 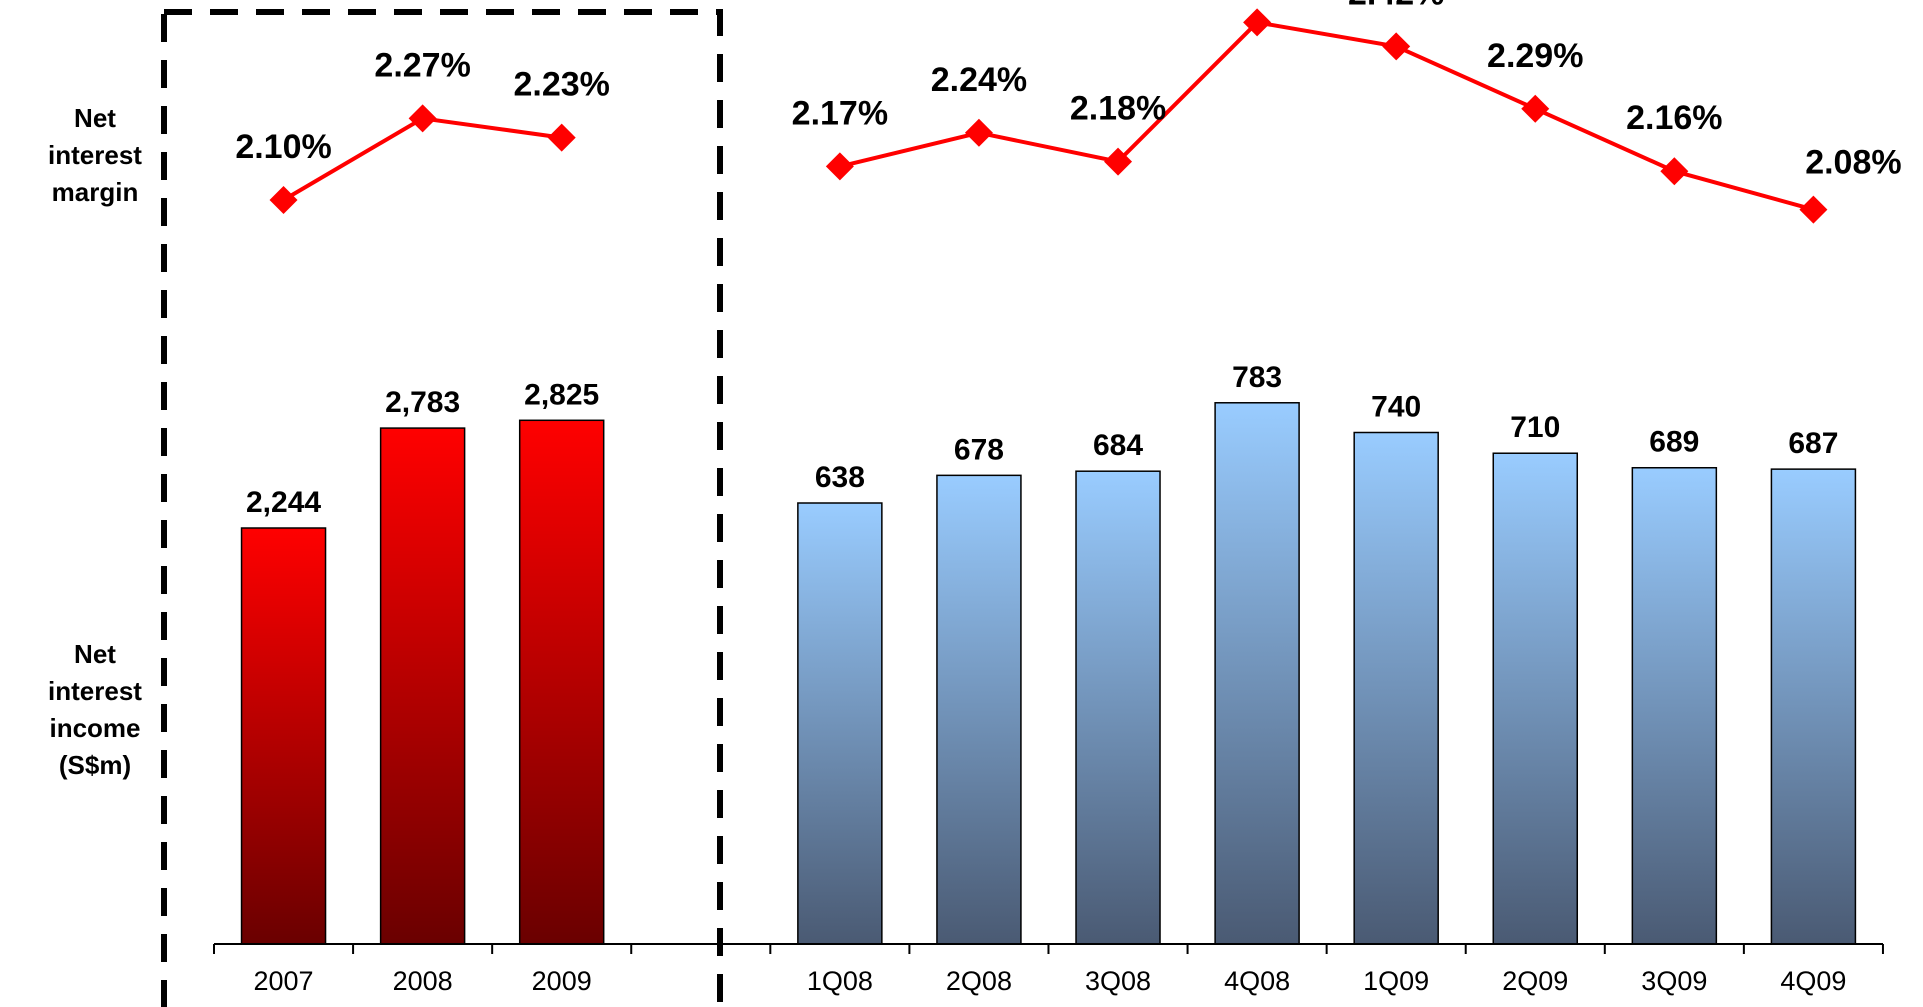 What do you see at coordinates (1118, 707) in the screenshot?
I see `bar-3Q08` at bounding box center [1118, 707].